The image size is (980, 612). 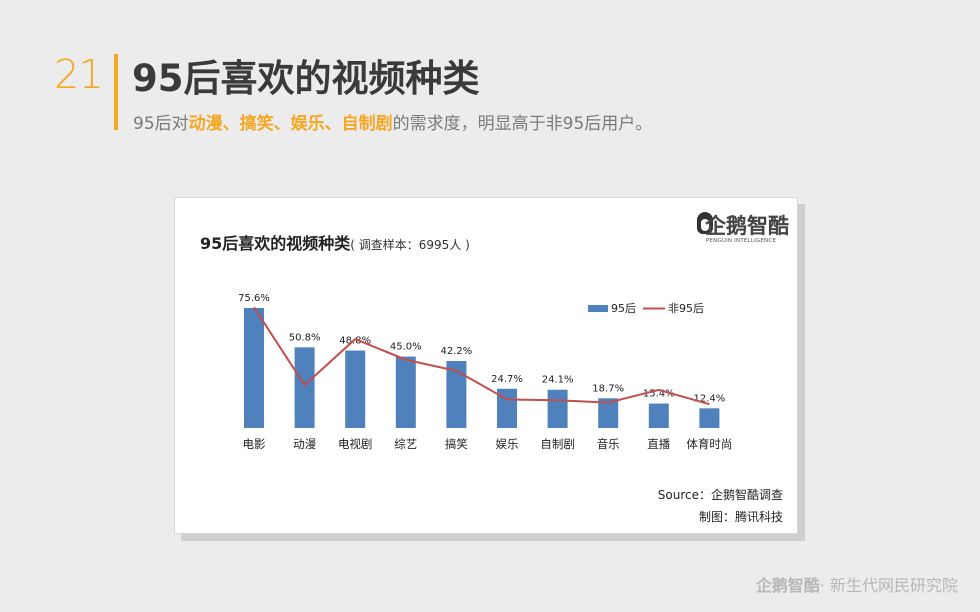 I want to click on category-label: 体育时尚, so click(x=709, y=444).